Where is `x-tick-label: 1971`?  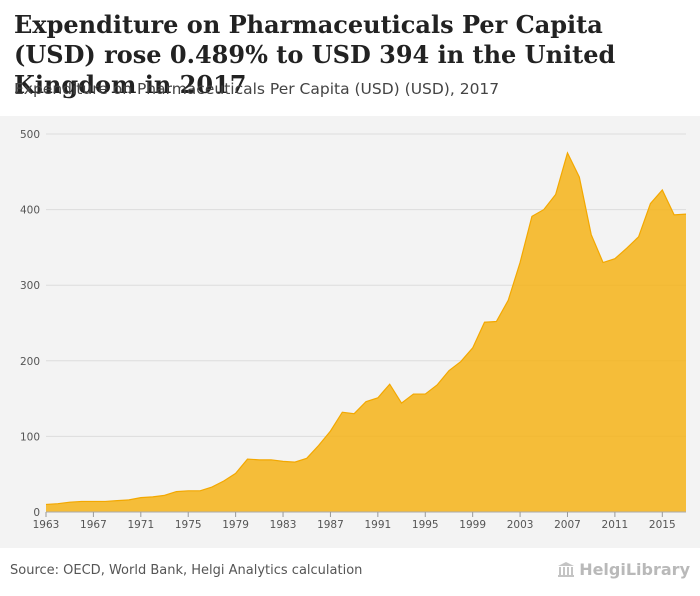
x-tick-label: 1971 is located at coordinates (140, 525).